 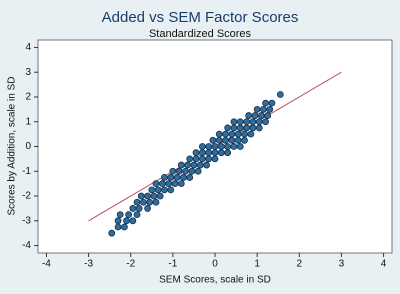 I want to click on y-tick-label: 0, so click(x=28, y=146).